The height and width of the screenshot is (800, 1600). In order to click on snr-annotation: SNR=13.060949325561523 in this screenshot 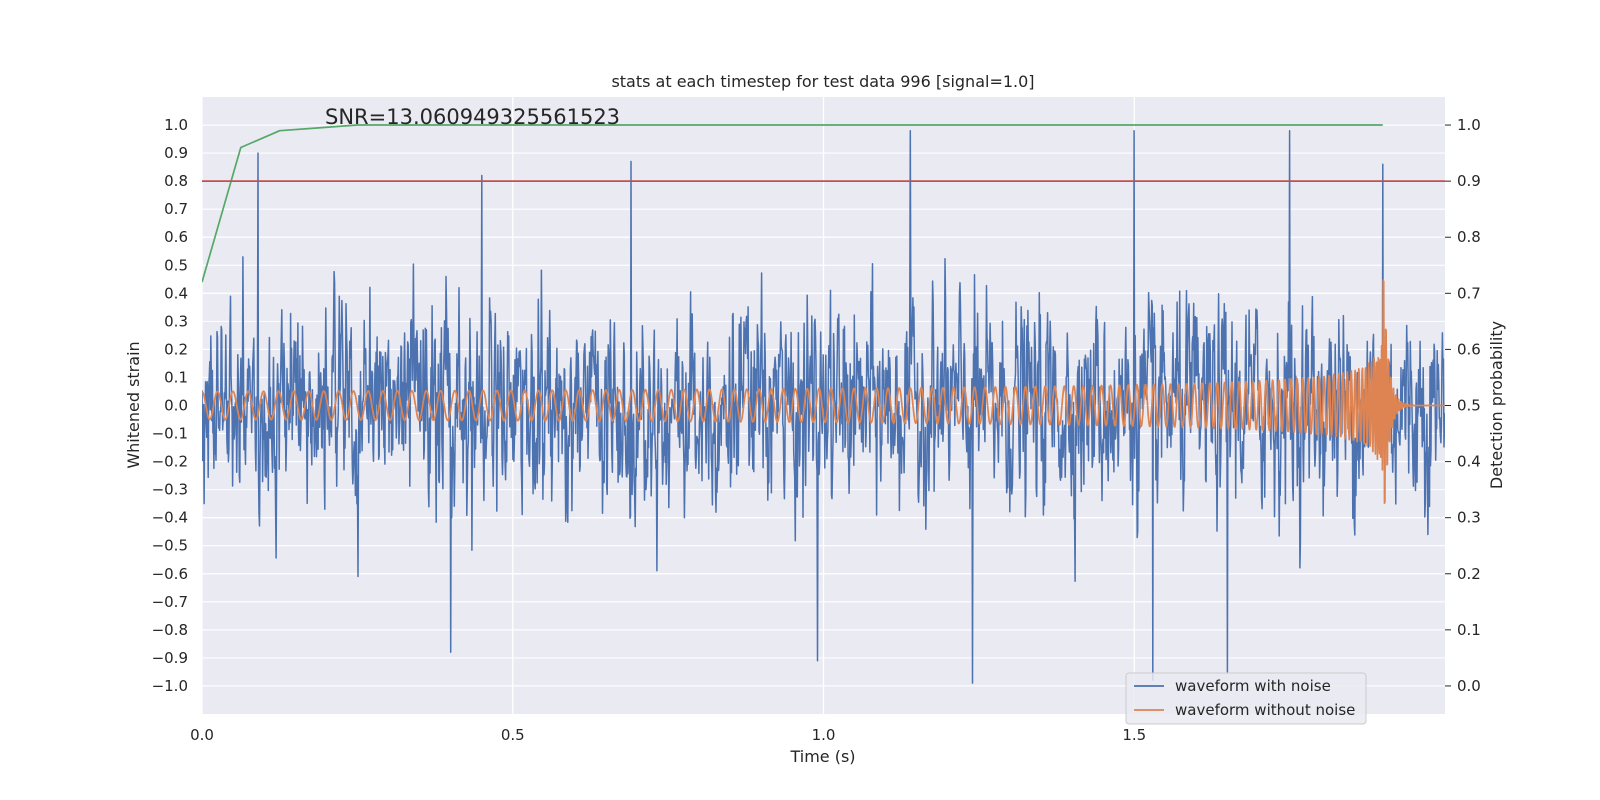, I will do `click(472, 117)`.